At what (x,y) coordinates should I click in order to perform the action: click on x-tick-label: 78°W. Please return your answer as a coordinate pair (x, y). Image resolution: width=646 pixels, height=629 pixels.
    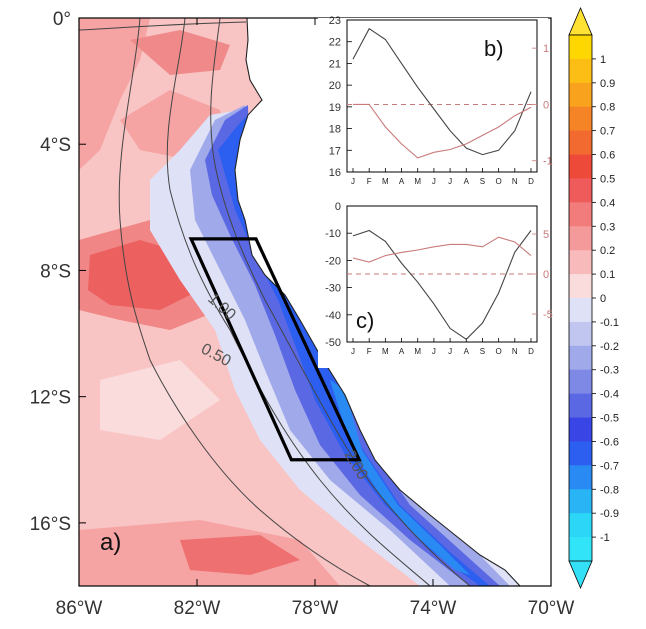
    Looking at the image, I should click on (315, 608).